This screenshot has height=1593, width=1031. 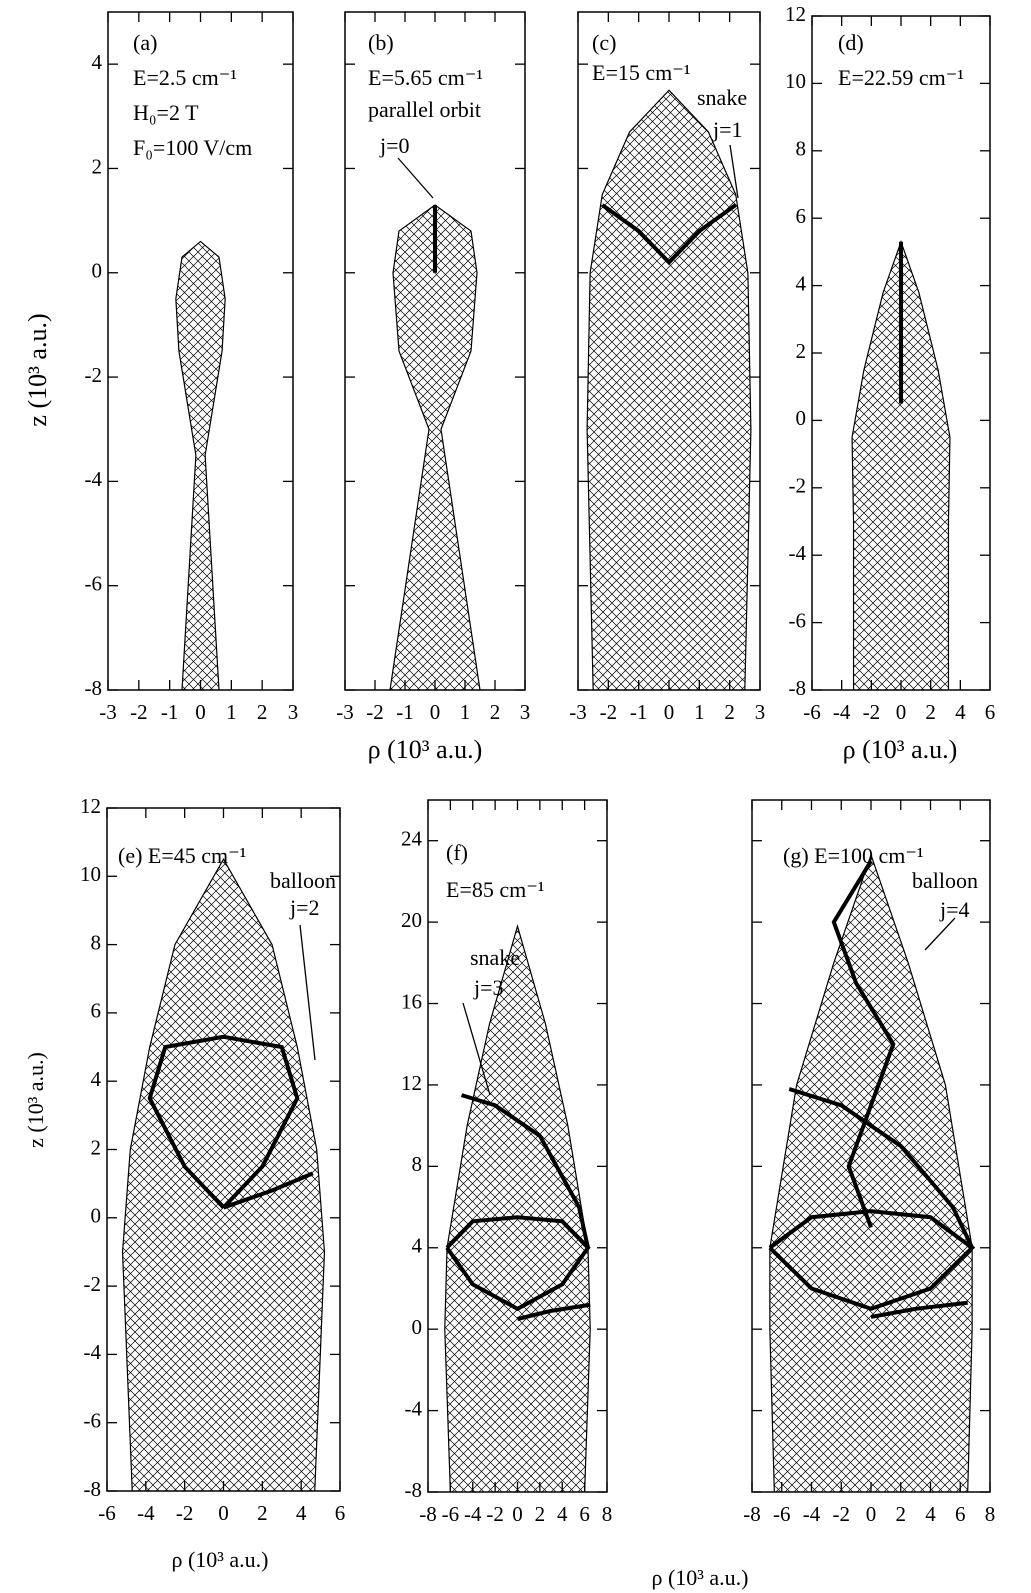 What do you see at coordinates (192, 147) in the screenshot?
I see `annotation: F₀=100 V/cm` at bounding box center [192, 147].